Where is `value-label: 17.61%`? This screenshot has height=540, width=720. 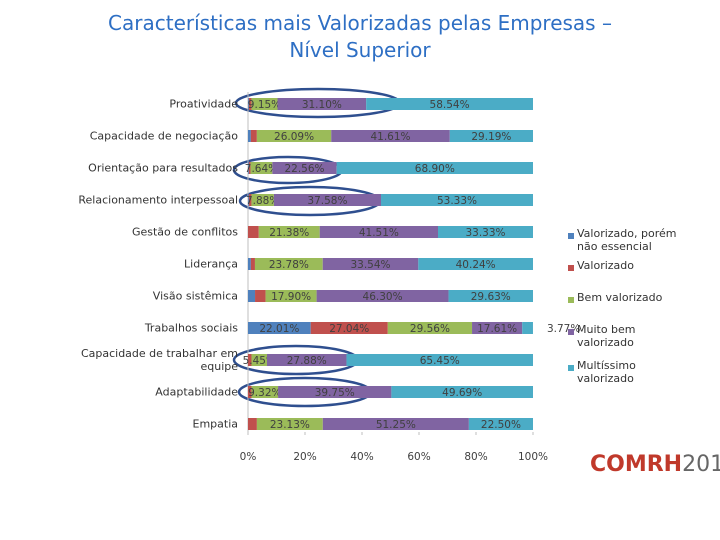 value-label: 17.61% is located at coordinates (497, 329).